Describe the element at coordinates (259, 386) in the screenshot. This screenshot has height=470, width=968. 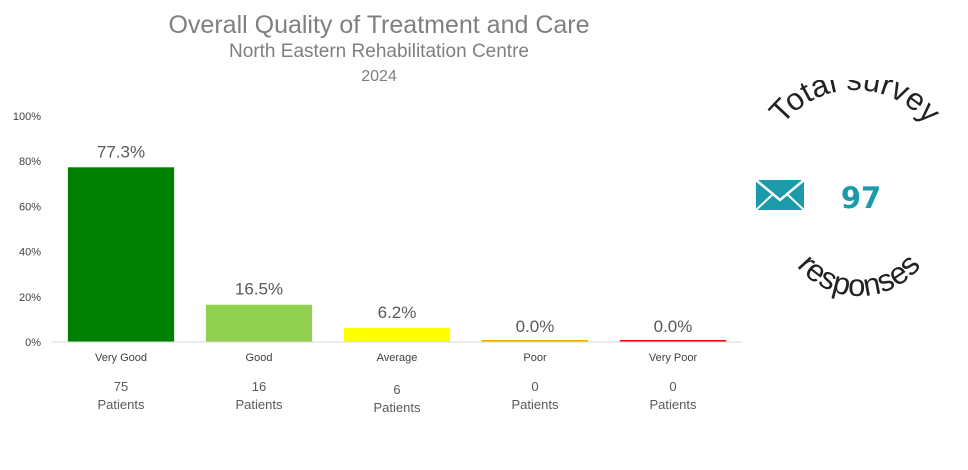
I see `count-label: 16` at that location.